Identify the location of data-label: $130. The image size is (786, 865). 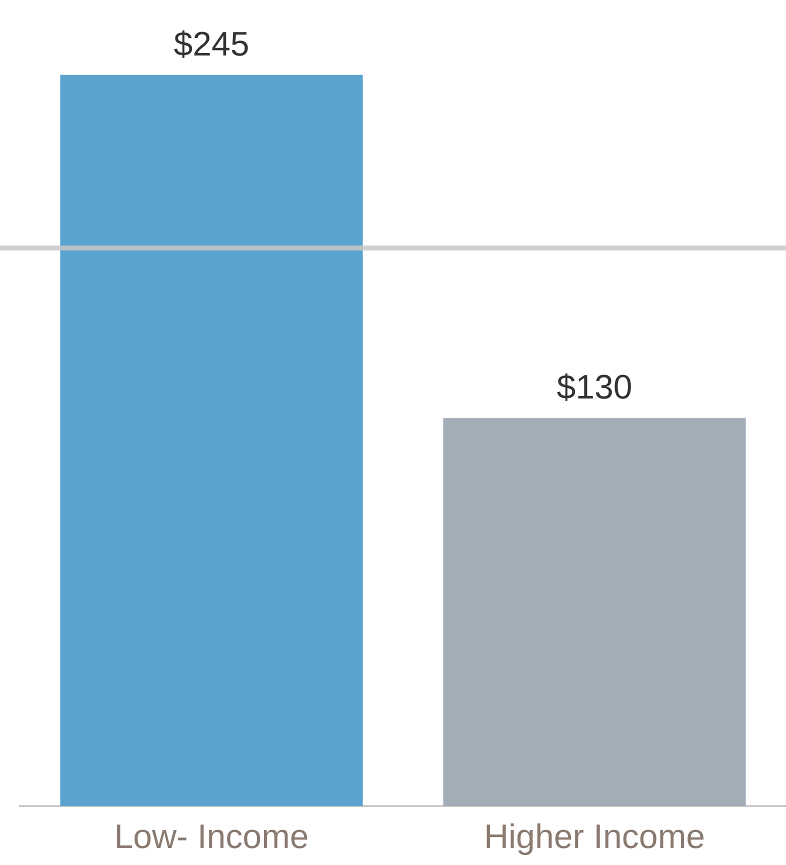
(594, 387).